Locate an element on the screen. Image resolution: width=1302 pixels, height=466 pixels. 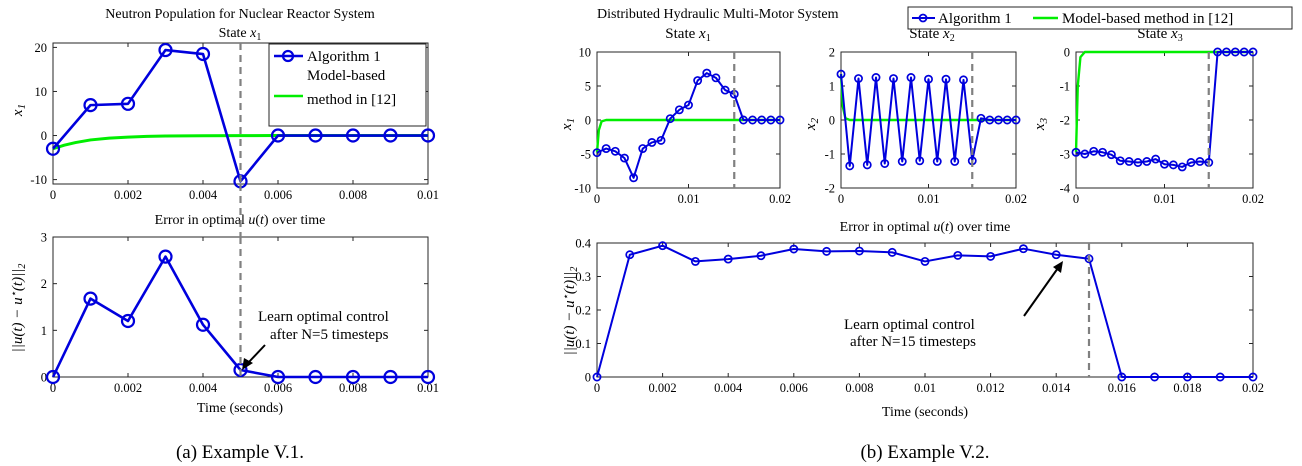
y-tick-label: 0.3 is located at coordinates (583, 277).